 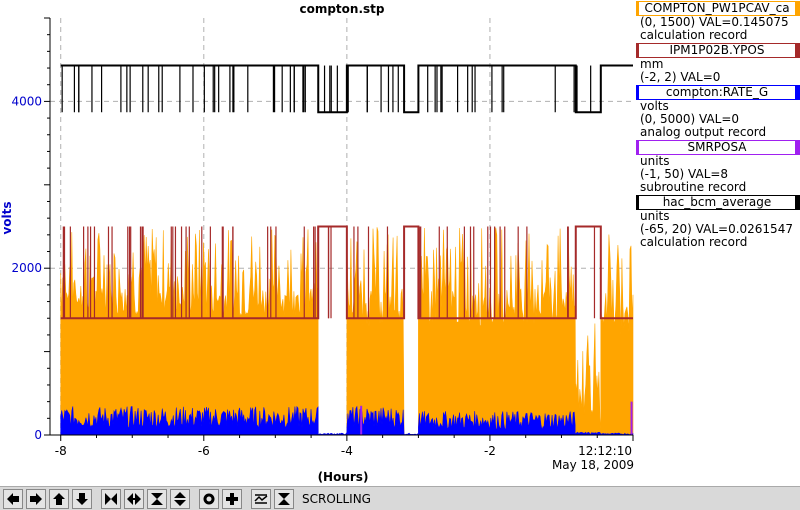 What do you see at coordinates (232, 498) in the screenshot?
I see `add-icon` at bounding box center [232, 498].